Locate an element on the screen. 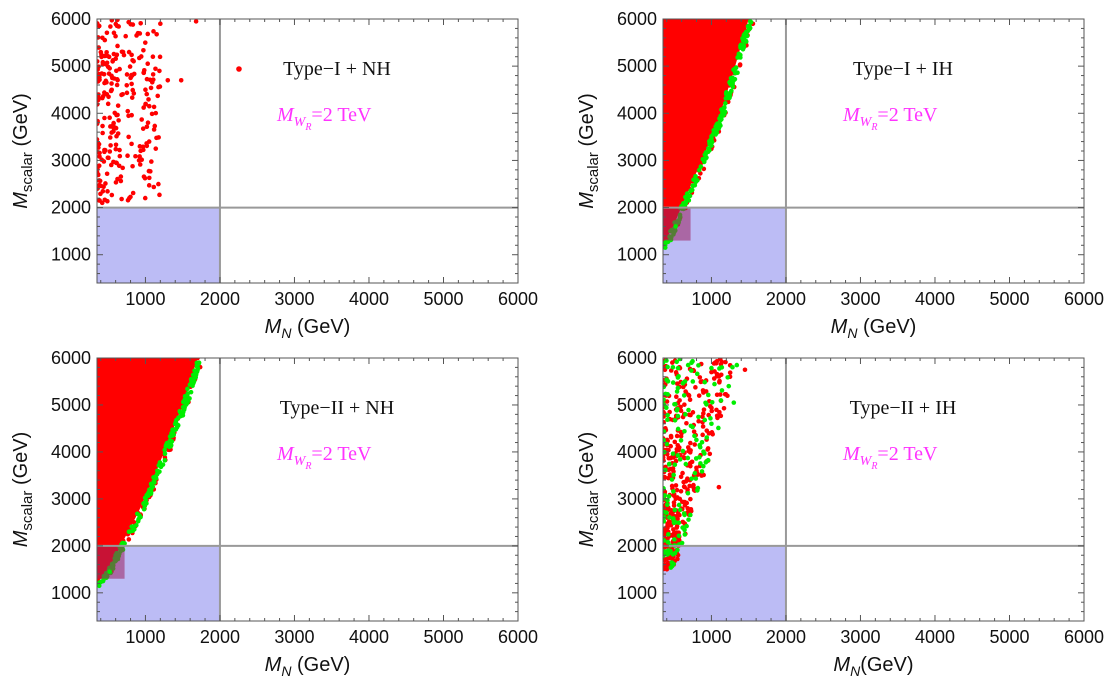 The height and width of the screenshot is (682, 1113). x-axis-label: MN(GeV) is located at coordinates (873, 666).